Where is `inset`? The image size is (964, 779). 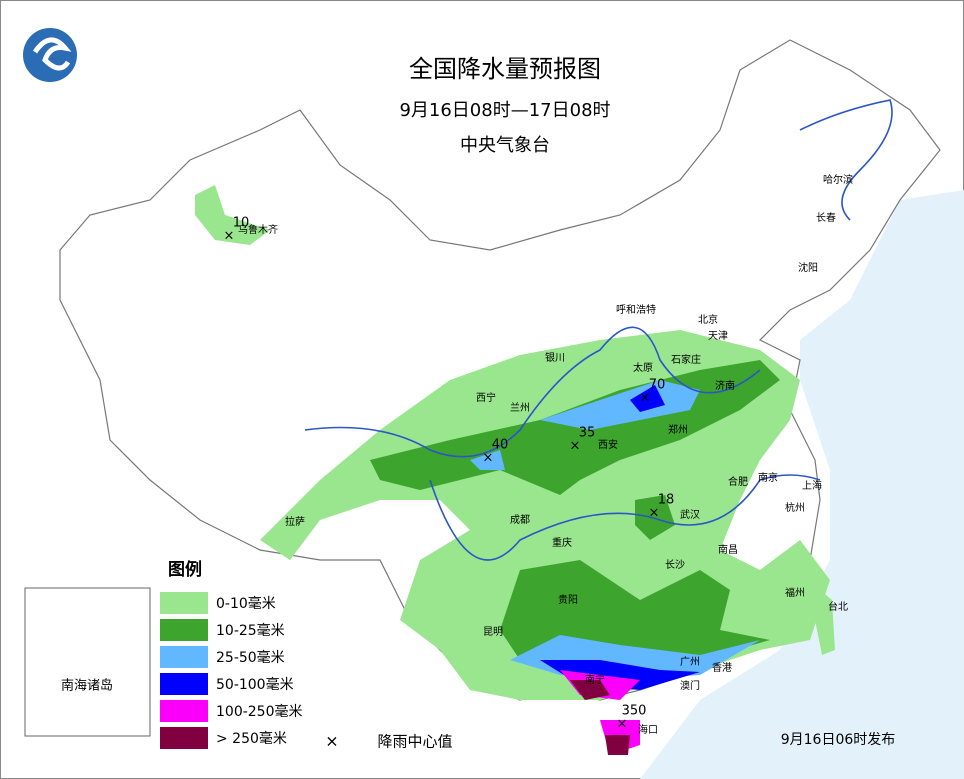 inset is located at coordinates (87, 662).